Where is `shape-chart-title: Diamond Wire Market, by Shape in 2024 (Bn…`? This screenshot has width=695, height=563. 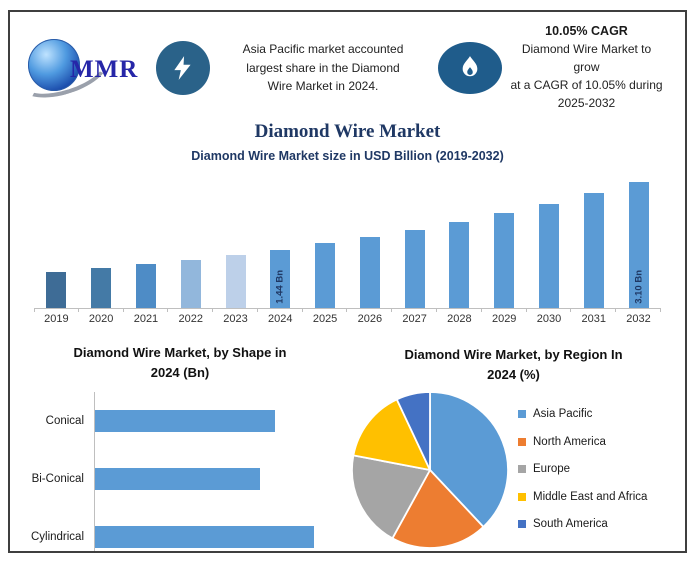
shape-chart-title: Diamond Wire Market, by Shape in 2024 (Bn… is located at coordinates (180, 362).